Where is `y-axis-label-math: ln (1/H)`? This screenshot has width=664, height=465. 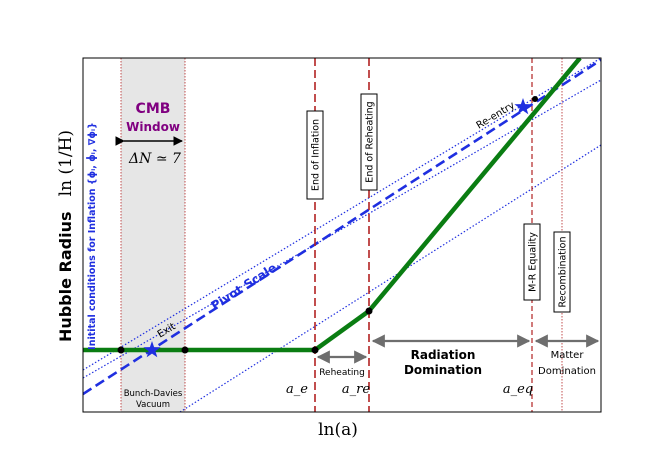
y-axis-label-math: ln (1/H) is located at coordinates (66, 163).